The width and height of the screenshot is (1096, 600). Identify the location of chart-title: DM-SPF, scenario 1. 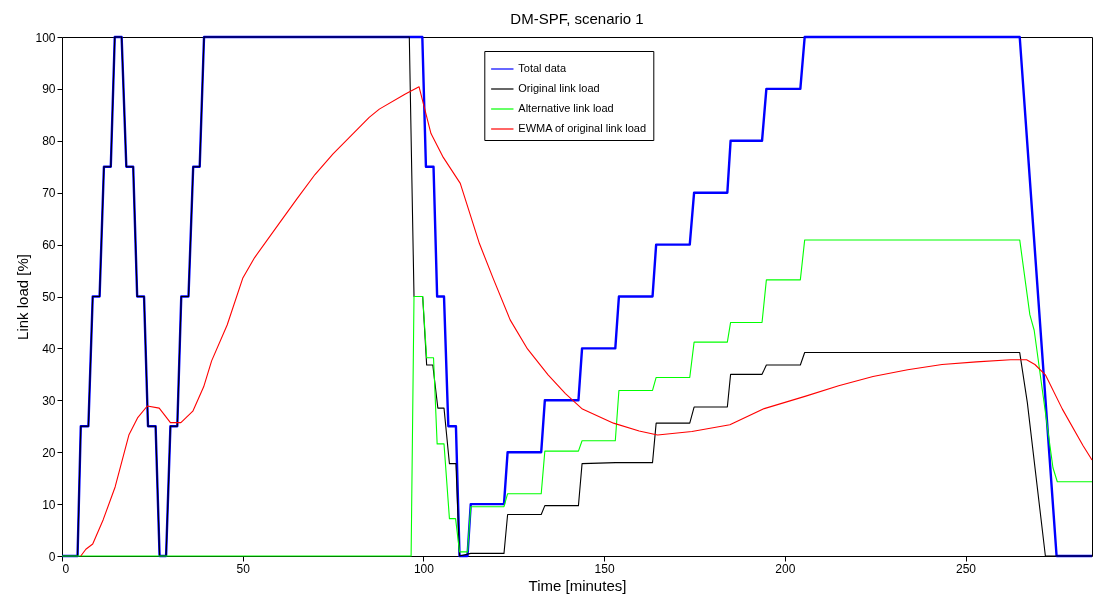
(577, 18).